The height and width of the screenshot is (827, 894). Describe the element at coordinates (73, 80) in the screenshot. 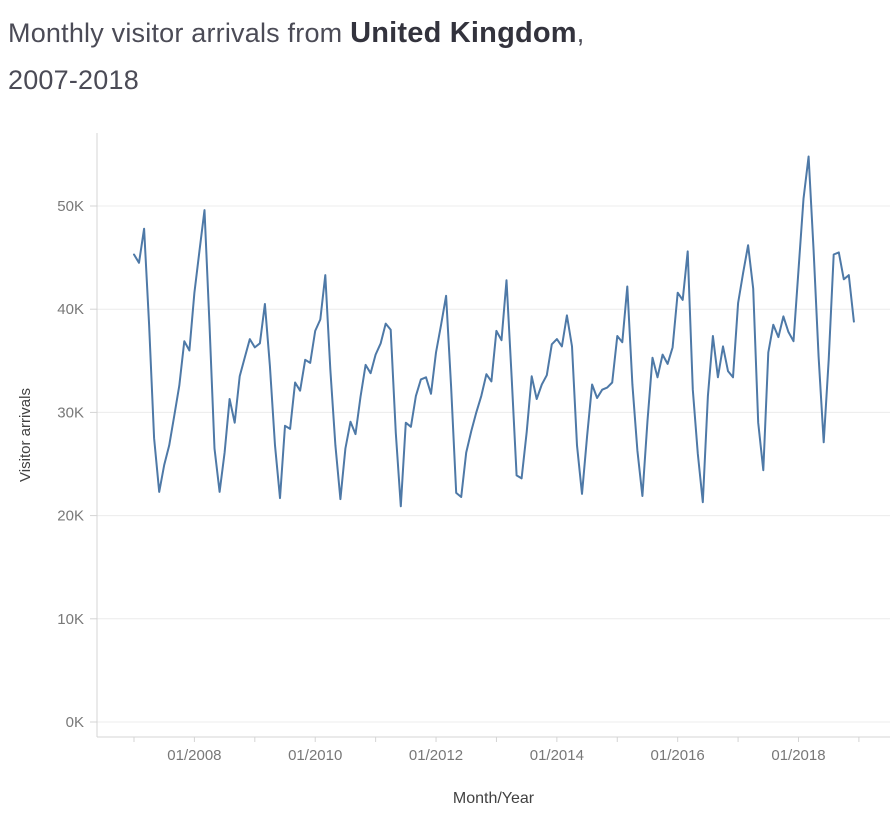

I see `chart-title-years: 2007-2018` at that location.